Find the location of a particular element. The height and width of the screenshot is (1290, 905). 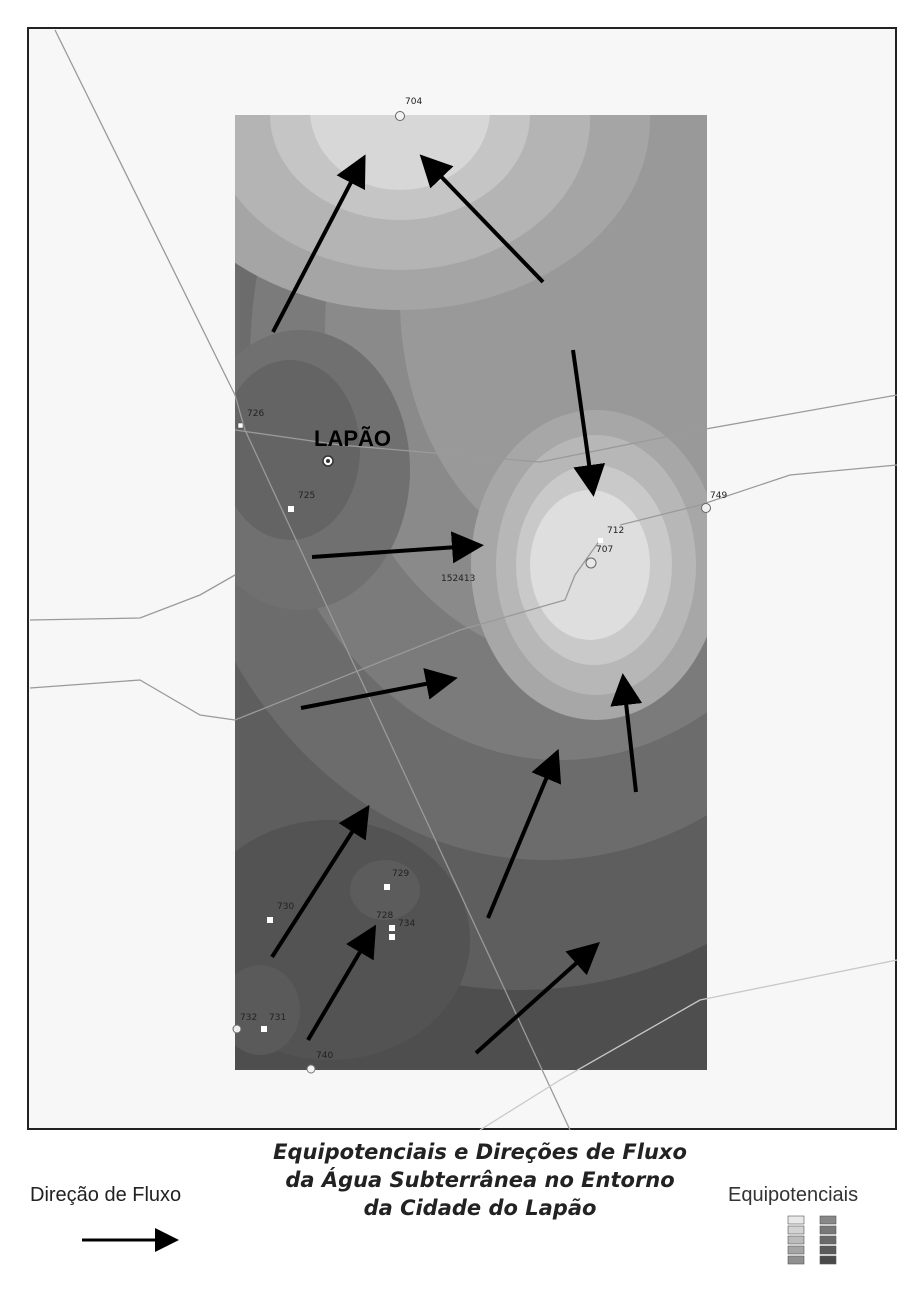

well-label: 731 is located at coordinates (277, 1018).